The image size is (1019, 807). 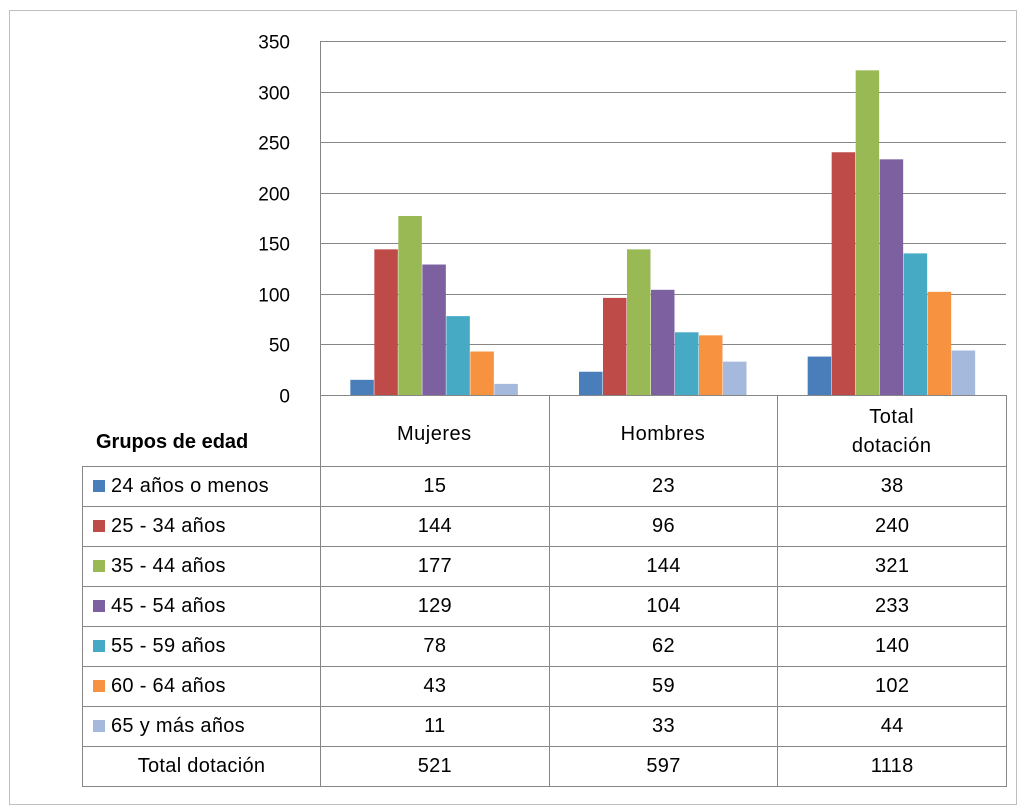 I want to click on legend-entry: 60 - 64 años, so click(x=201, y=686).